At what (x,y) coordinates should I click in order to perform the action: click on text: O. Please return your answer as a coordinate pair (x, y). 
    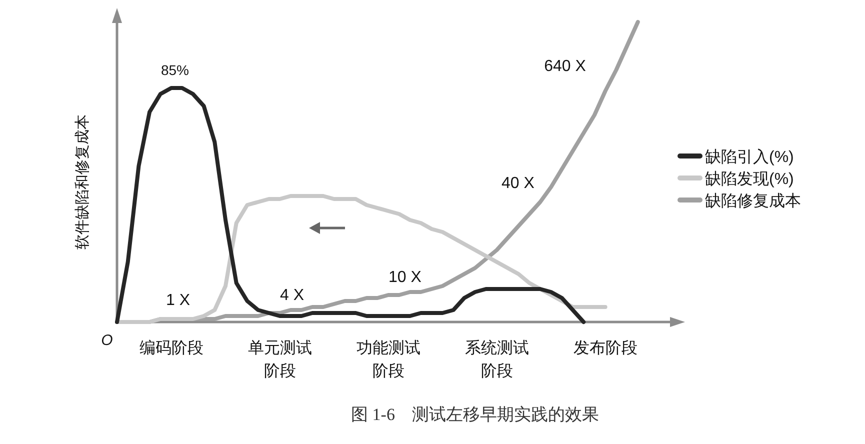
    Looking at the image, I should click on (107, 340).